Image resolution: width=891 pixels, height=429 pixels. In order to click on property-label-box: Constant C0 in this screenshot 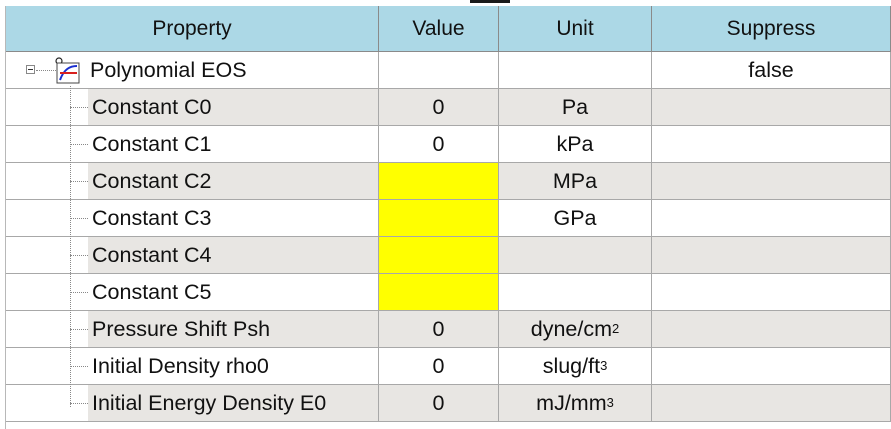, I will do `click(233, 107)`.